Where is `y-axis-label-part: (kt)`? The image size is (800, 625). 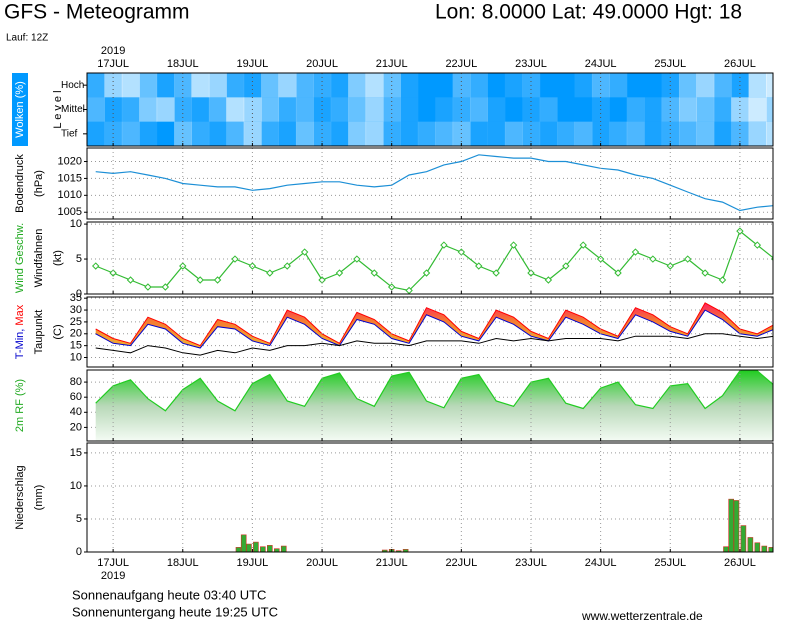 y-axis-label-part: (kt) is located at coordinates (58, 258).